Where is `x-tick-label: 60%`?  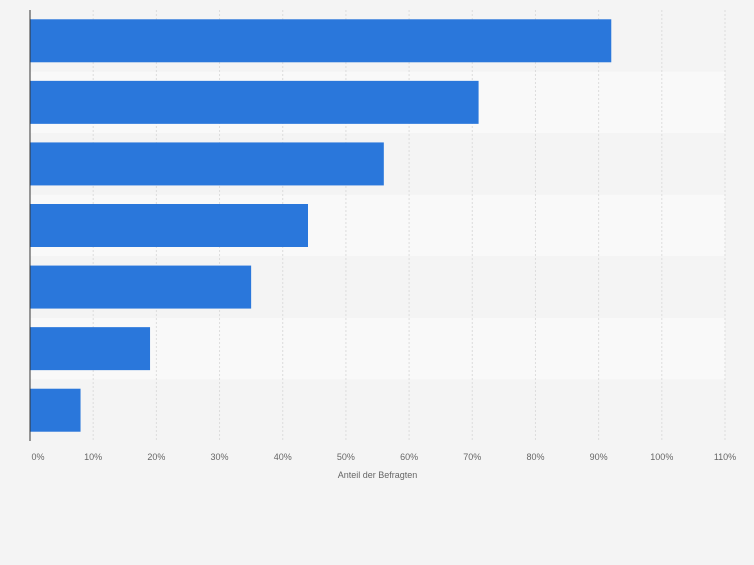
x-tick-label: 60% is located at coordinates (409, 457).